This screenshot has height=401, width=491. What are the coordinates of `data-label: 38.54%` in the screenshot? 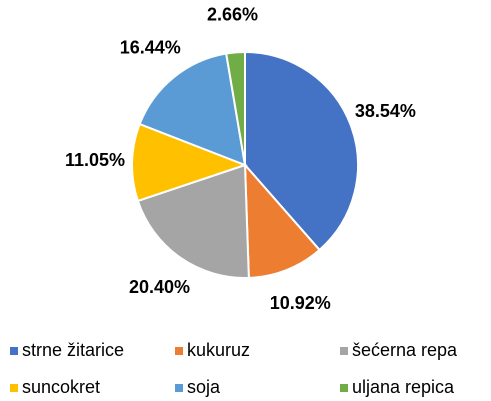 It's located at (385, 111).